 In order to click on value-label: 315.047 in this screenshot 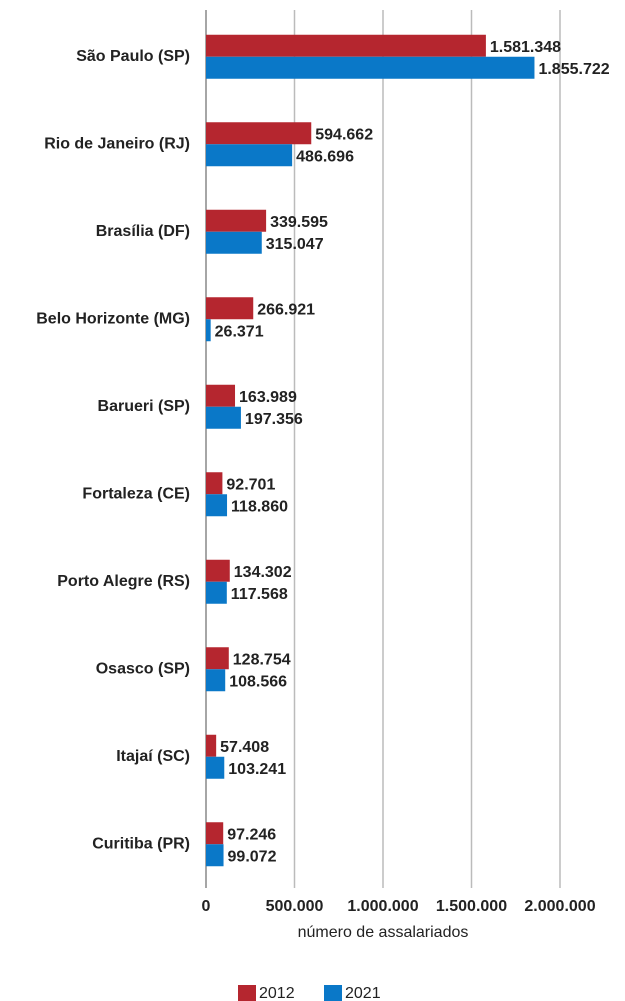, I will do `click(295, 244)`.